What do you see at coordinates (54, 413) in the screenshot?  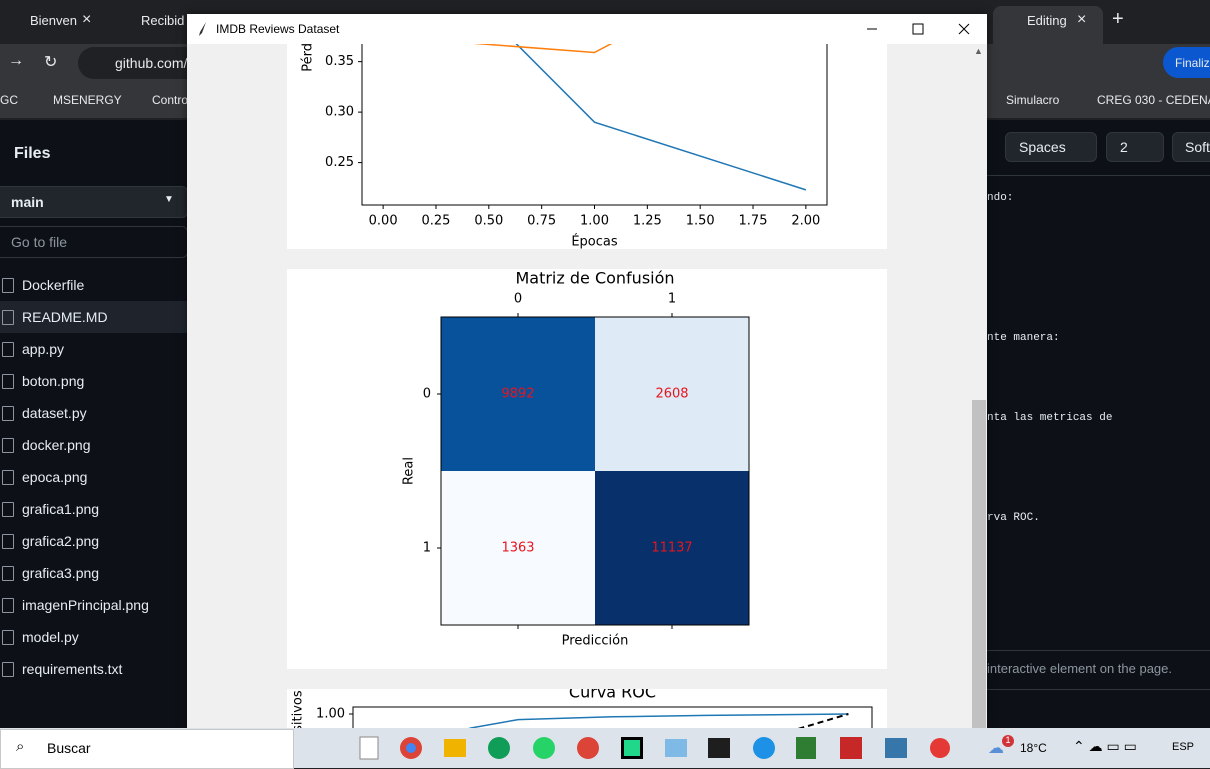 I see `file-name: dataset.py` at bounding box center [54, 413].